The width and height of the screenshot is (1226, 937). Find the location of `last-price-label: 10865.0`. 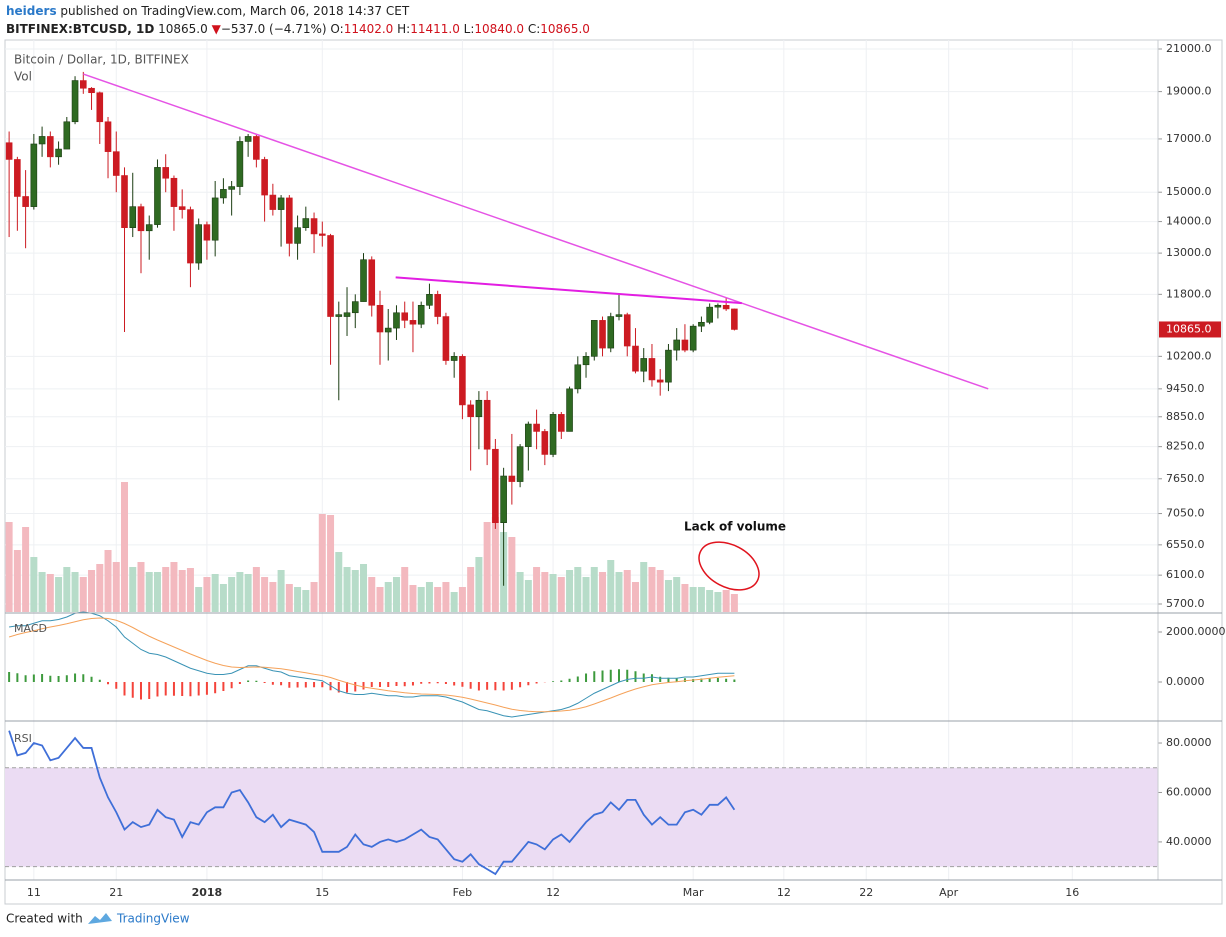

last-price-label: 10865.0 is located at coordinates (1189, 328).